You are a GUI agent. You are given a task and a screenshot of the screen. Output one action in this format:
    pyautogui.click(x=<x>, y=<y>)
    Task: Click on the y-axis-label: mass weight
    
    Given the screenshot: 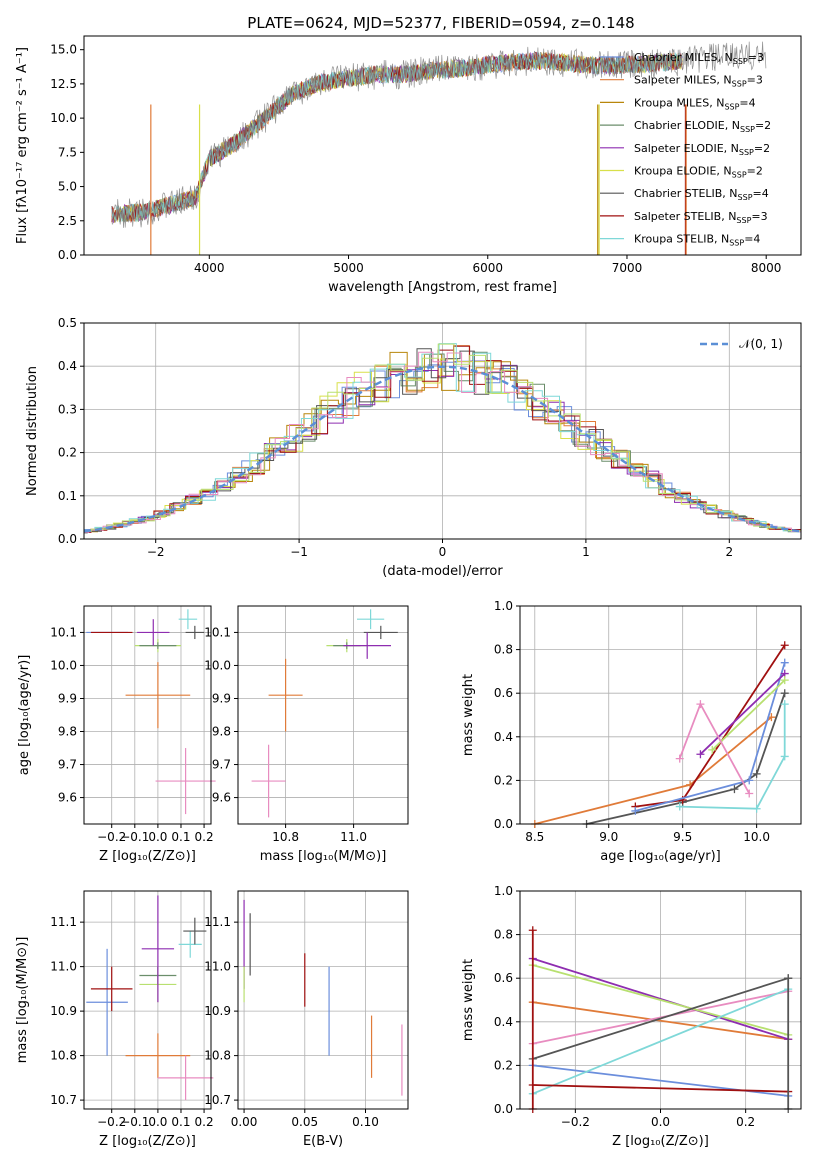 What is the action you would take?
    pyautogui.click(x=468, y=715)
    